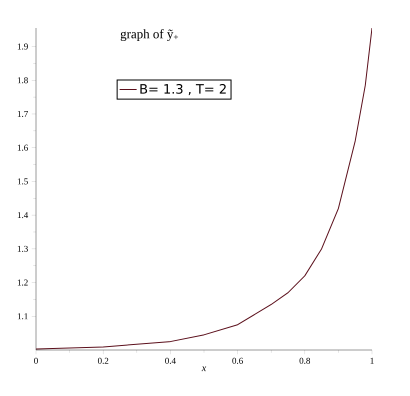  What do you see at coordinates (23, 113) in the screenshot?
I see `y-tick-label: 1.7` at bounding box center [23, 113].